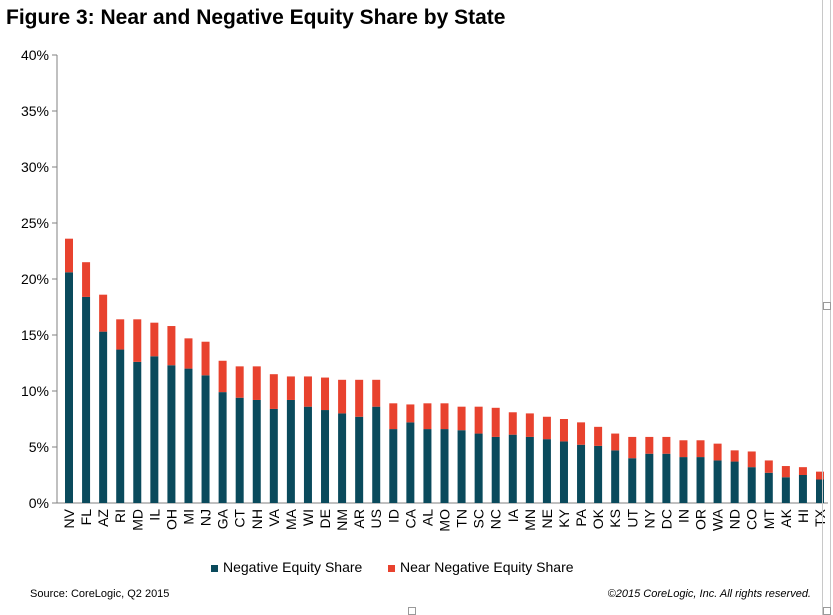 Image resolution: width=833 pixels, height=615 pixels. What do you see at coordinates (273, 455) in the screenshot?
I see `bar-negative-va` at bounding box center [273, 455].